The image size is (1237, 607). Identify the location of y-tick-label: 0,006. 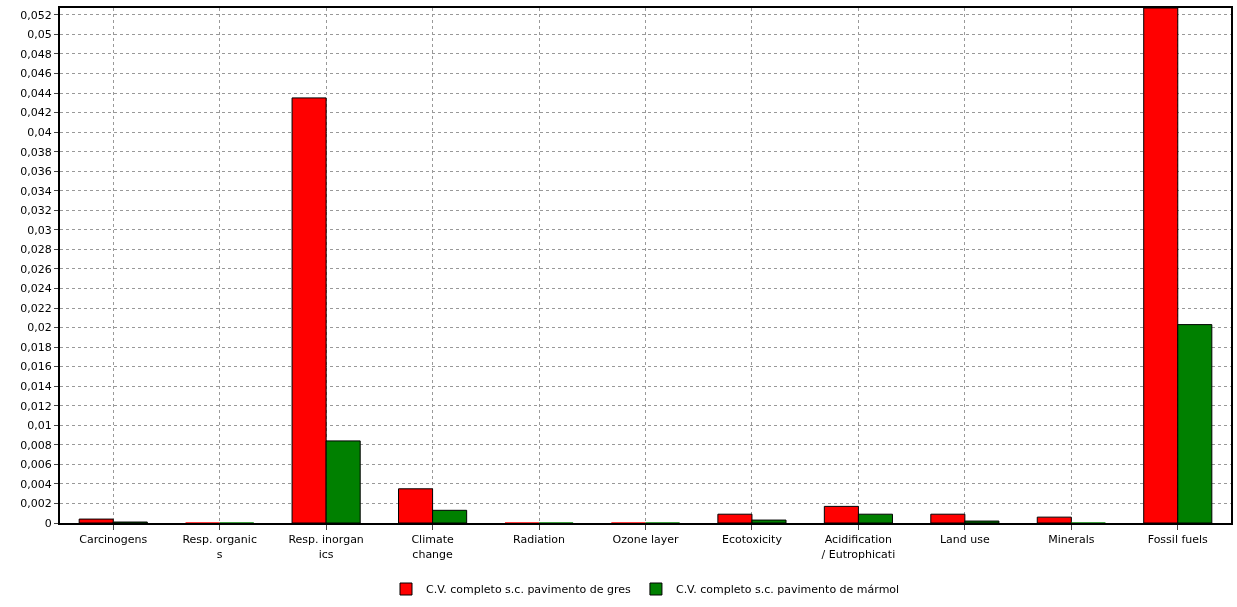
(36, 465).